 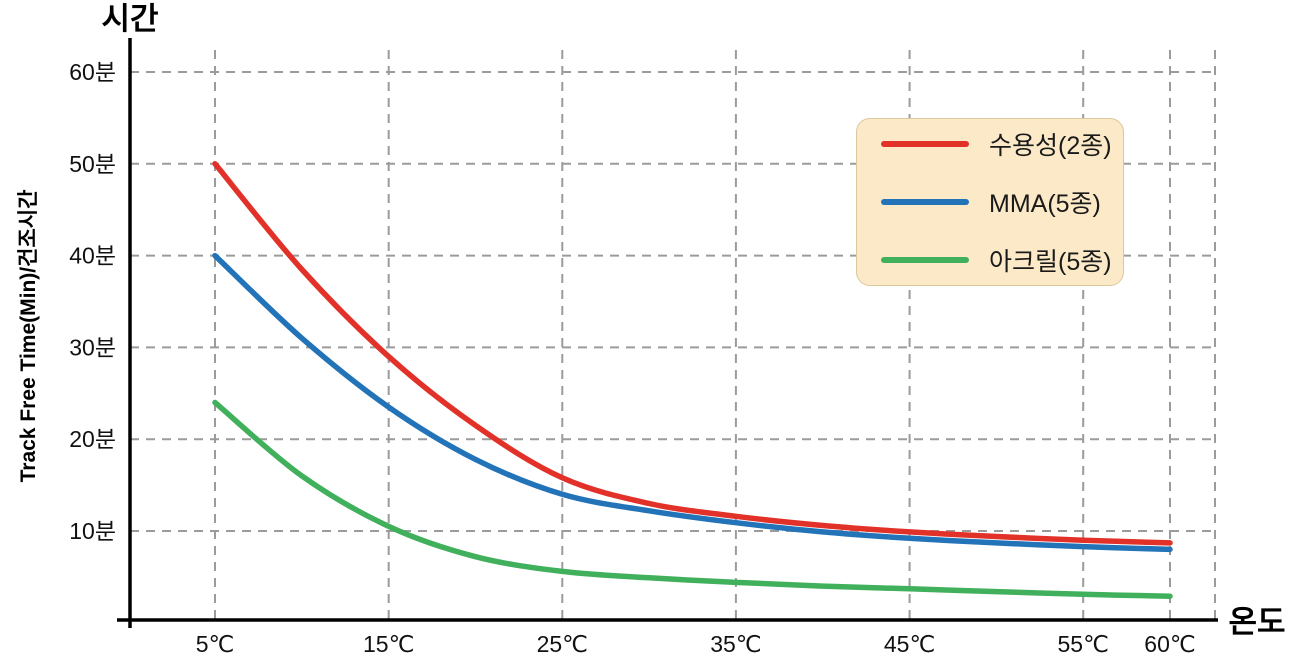 I want to click on x-tick-label: 25℃, so click(x=562, y=644).